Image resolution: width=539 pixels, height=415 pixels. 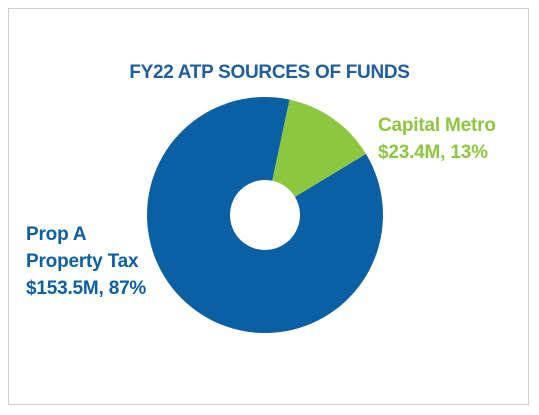 I want to click on value-label: $153.5M, 87%, so click(x=86, y=288).